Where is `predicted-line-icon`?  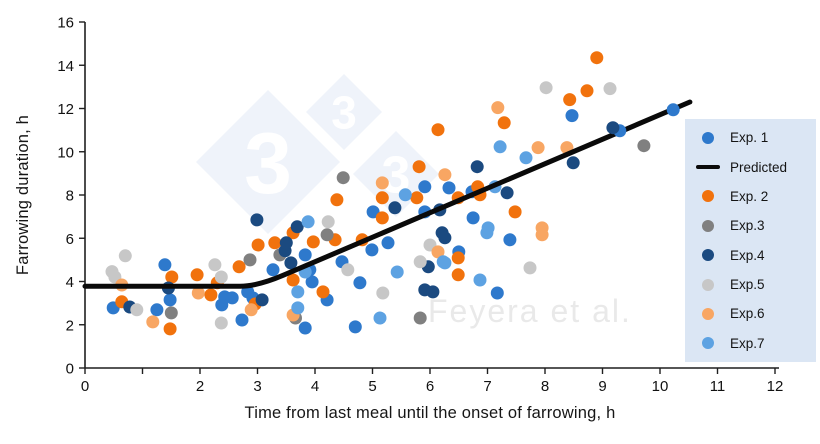
predicted-line-icon is located at coordinates (708, 167).